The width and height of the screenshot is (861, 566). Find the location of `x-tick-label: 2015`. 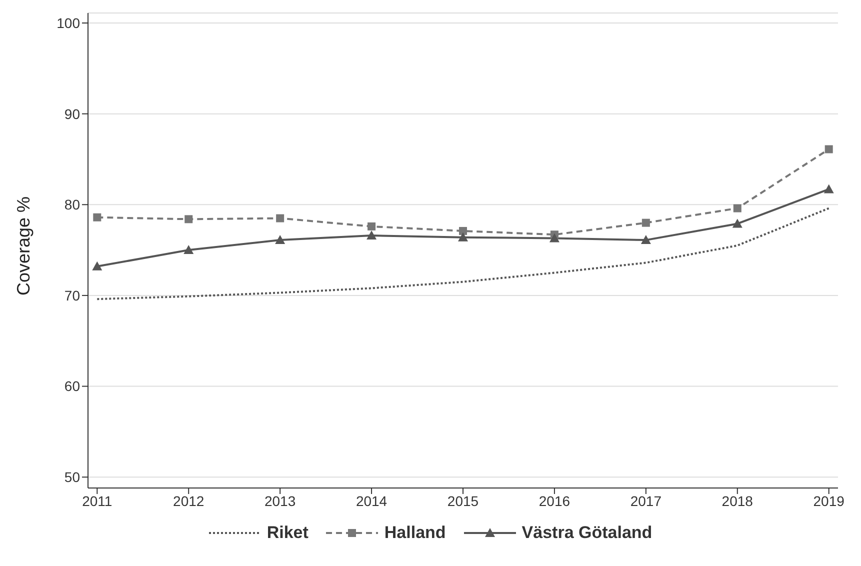

x-tick-label: 2015 is located at coordinates (463, 500).